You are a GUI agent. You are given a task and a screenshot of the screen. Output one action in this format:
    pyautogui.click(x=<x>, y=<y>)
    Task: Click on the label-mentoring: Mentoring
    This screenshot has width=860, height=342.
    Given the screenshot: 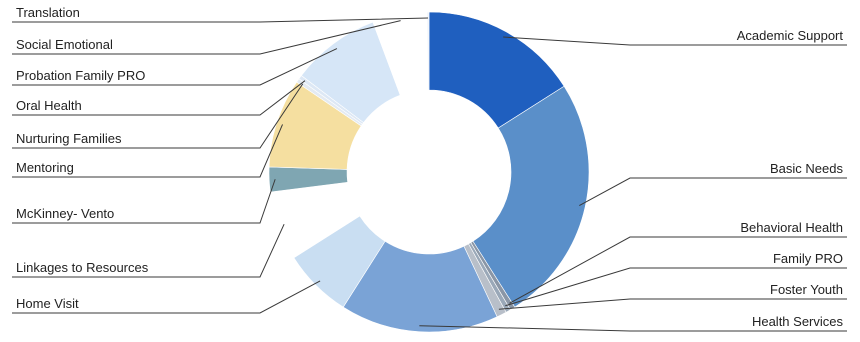 What is the action you would take?
    pyautogui.click(x=45, y=167)
    